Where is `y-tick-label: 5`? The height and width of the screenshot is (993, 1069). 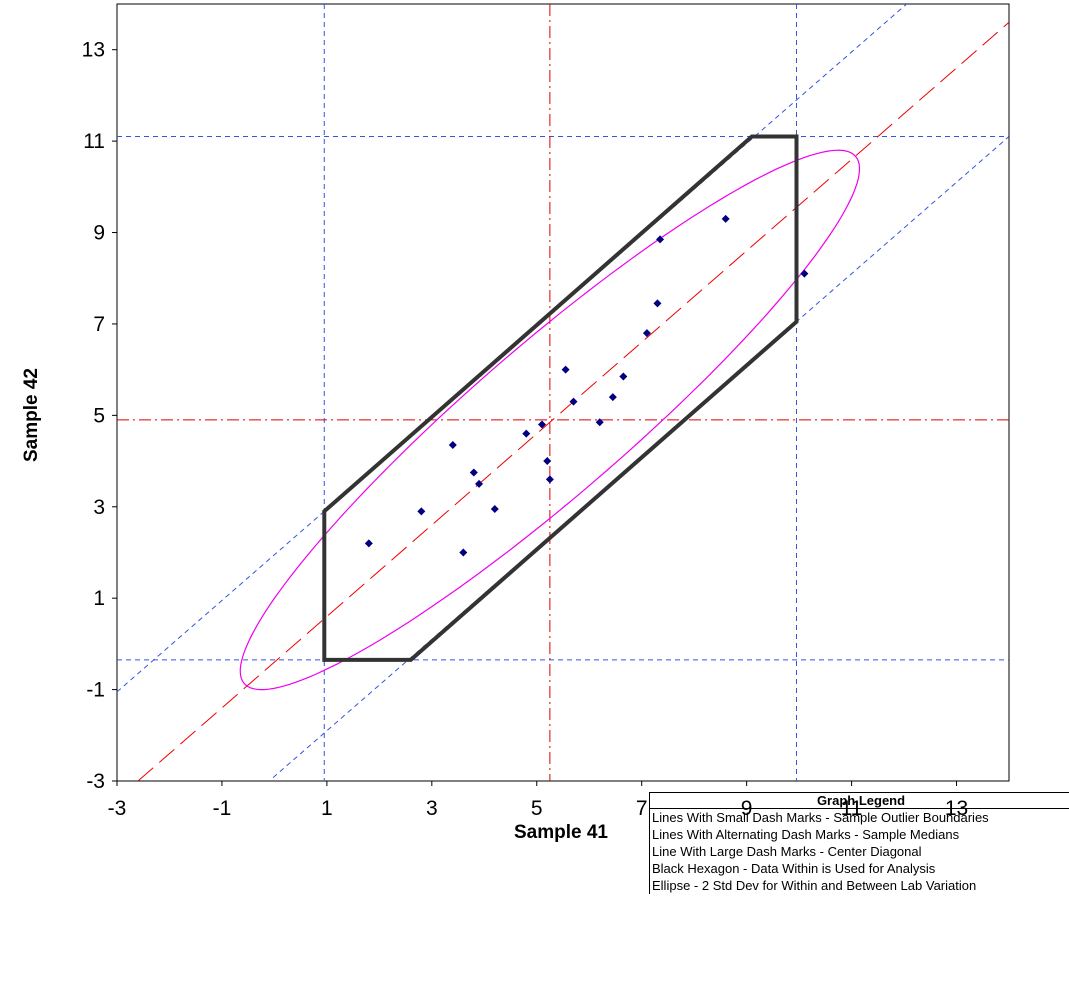 y-tick-label: 5 is located at coordinates (99, 415).